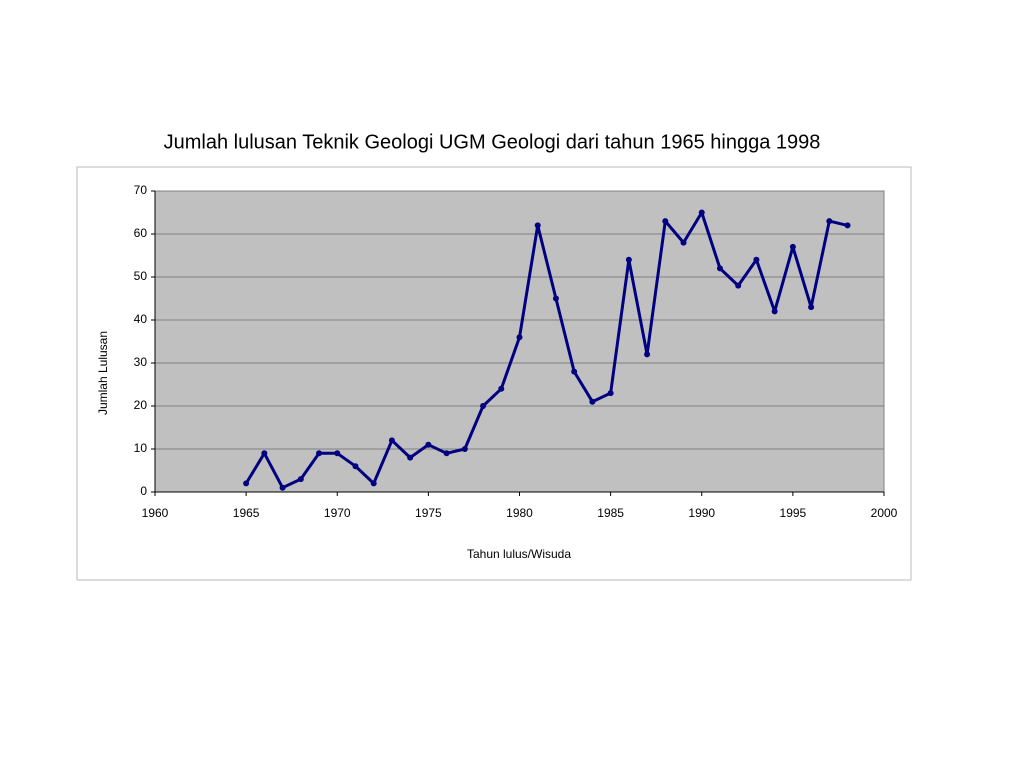  I want to click on y-axis-label: Jumlah Lulusan, so click(103, 373).